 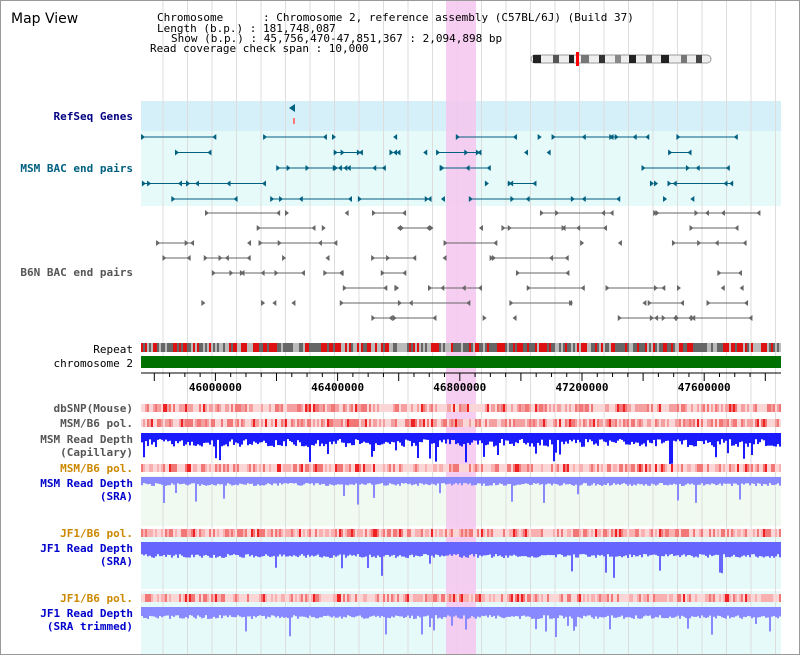 What do you see at coordinates (76, 168) in the screenshot?
I see `msm-bac-label: MSM BAC end pairs` at bounding box center [76, 168].